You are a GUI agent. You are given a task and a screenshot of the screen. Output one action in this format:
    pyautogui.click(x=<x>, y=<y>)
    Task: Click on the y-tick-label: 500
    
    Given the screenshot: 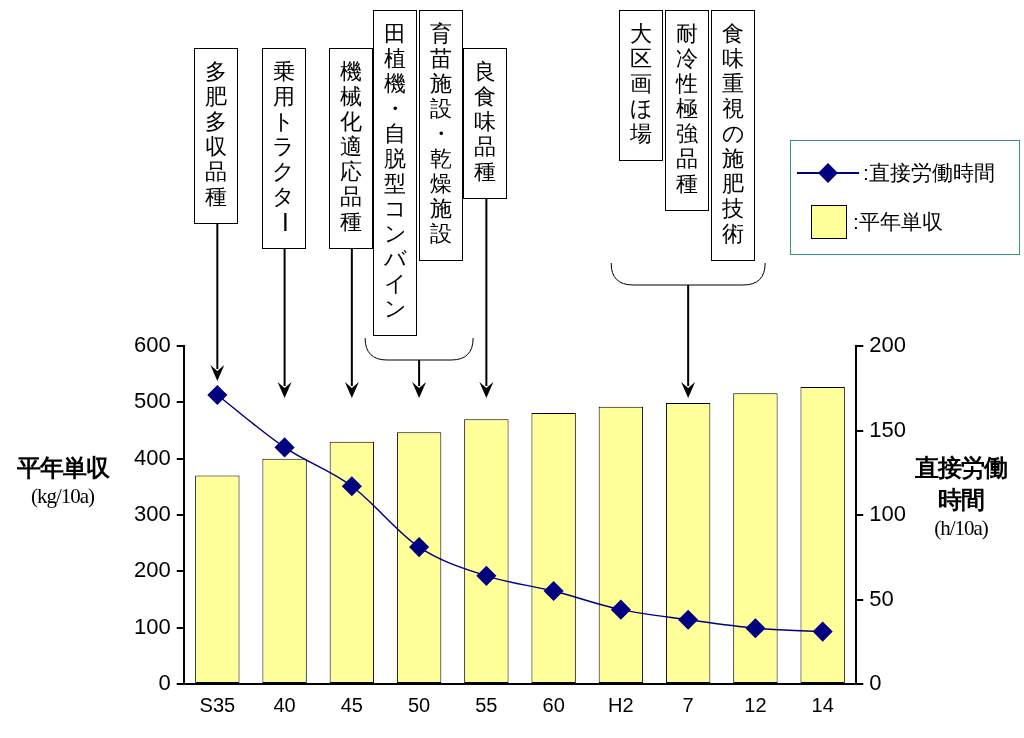 What is the action you would take?
    pyautogui.click(x=152, y=401)
    